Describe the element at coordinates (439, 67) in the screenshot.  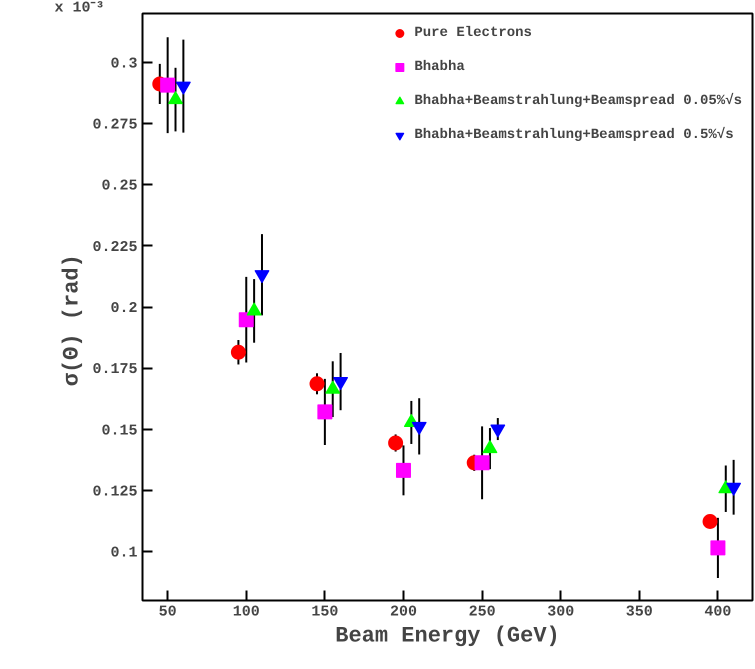
I see `legend-label: Bhabha` at that location.